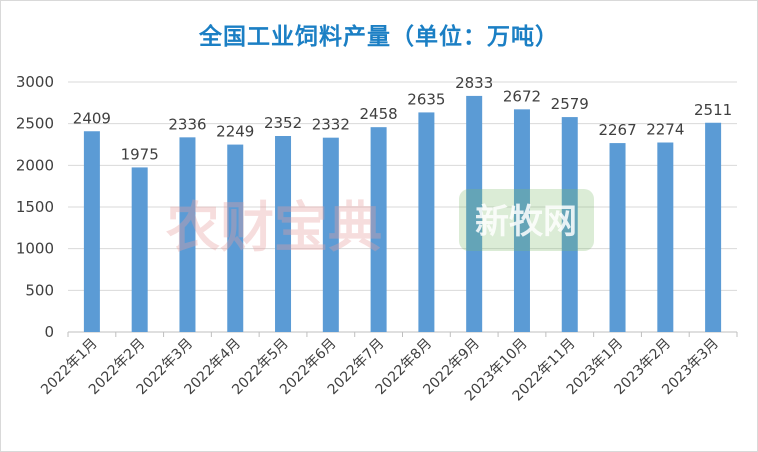 The image size is (758, 452). Describe the element at coordinates (39, 290) in the screenshot. I see `y-tick-label: 500` at that location.